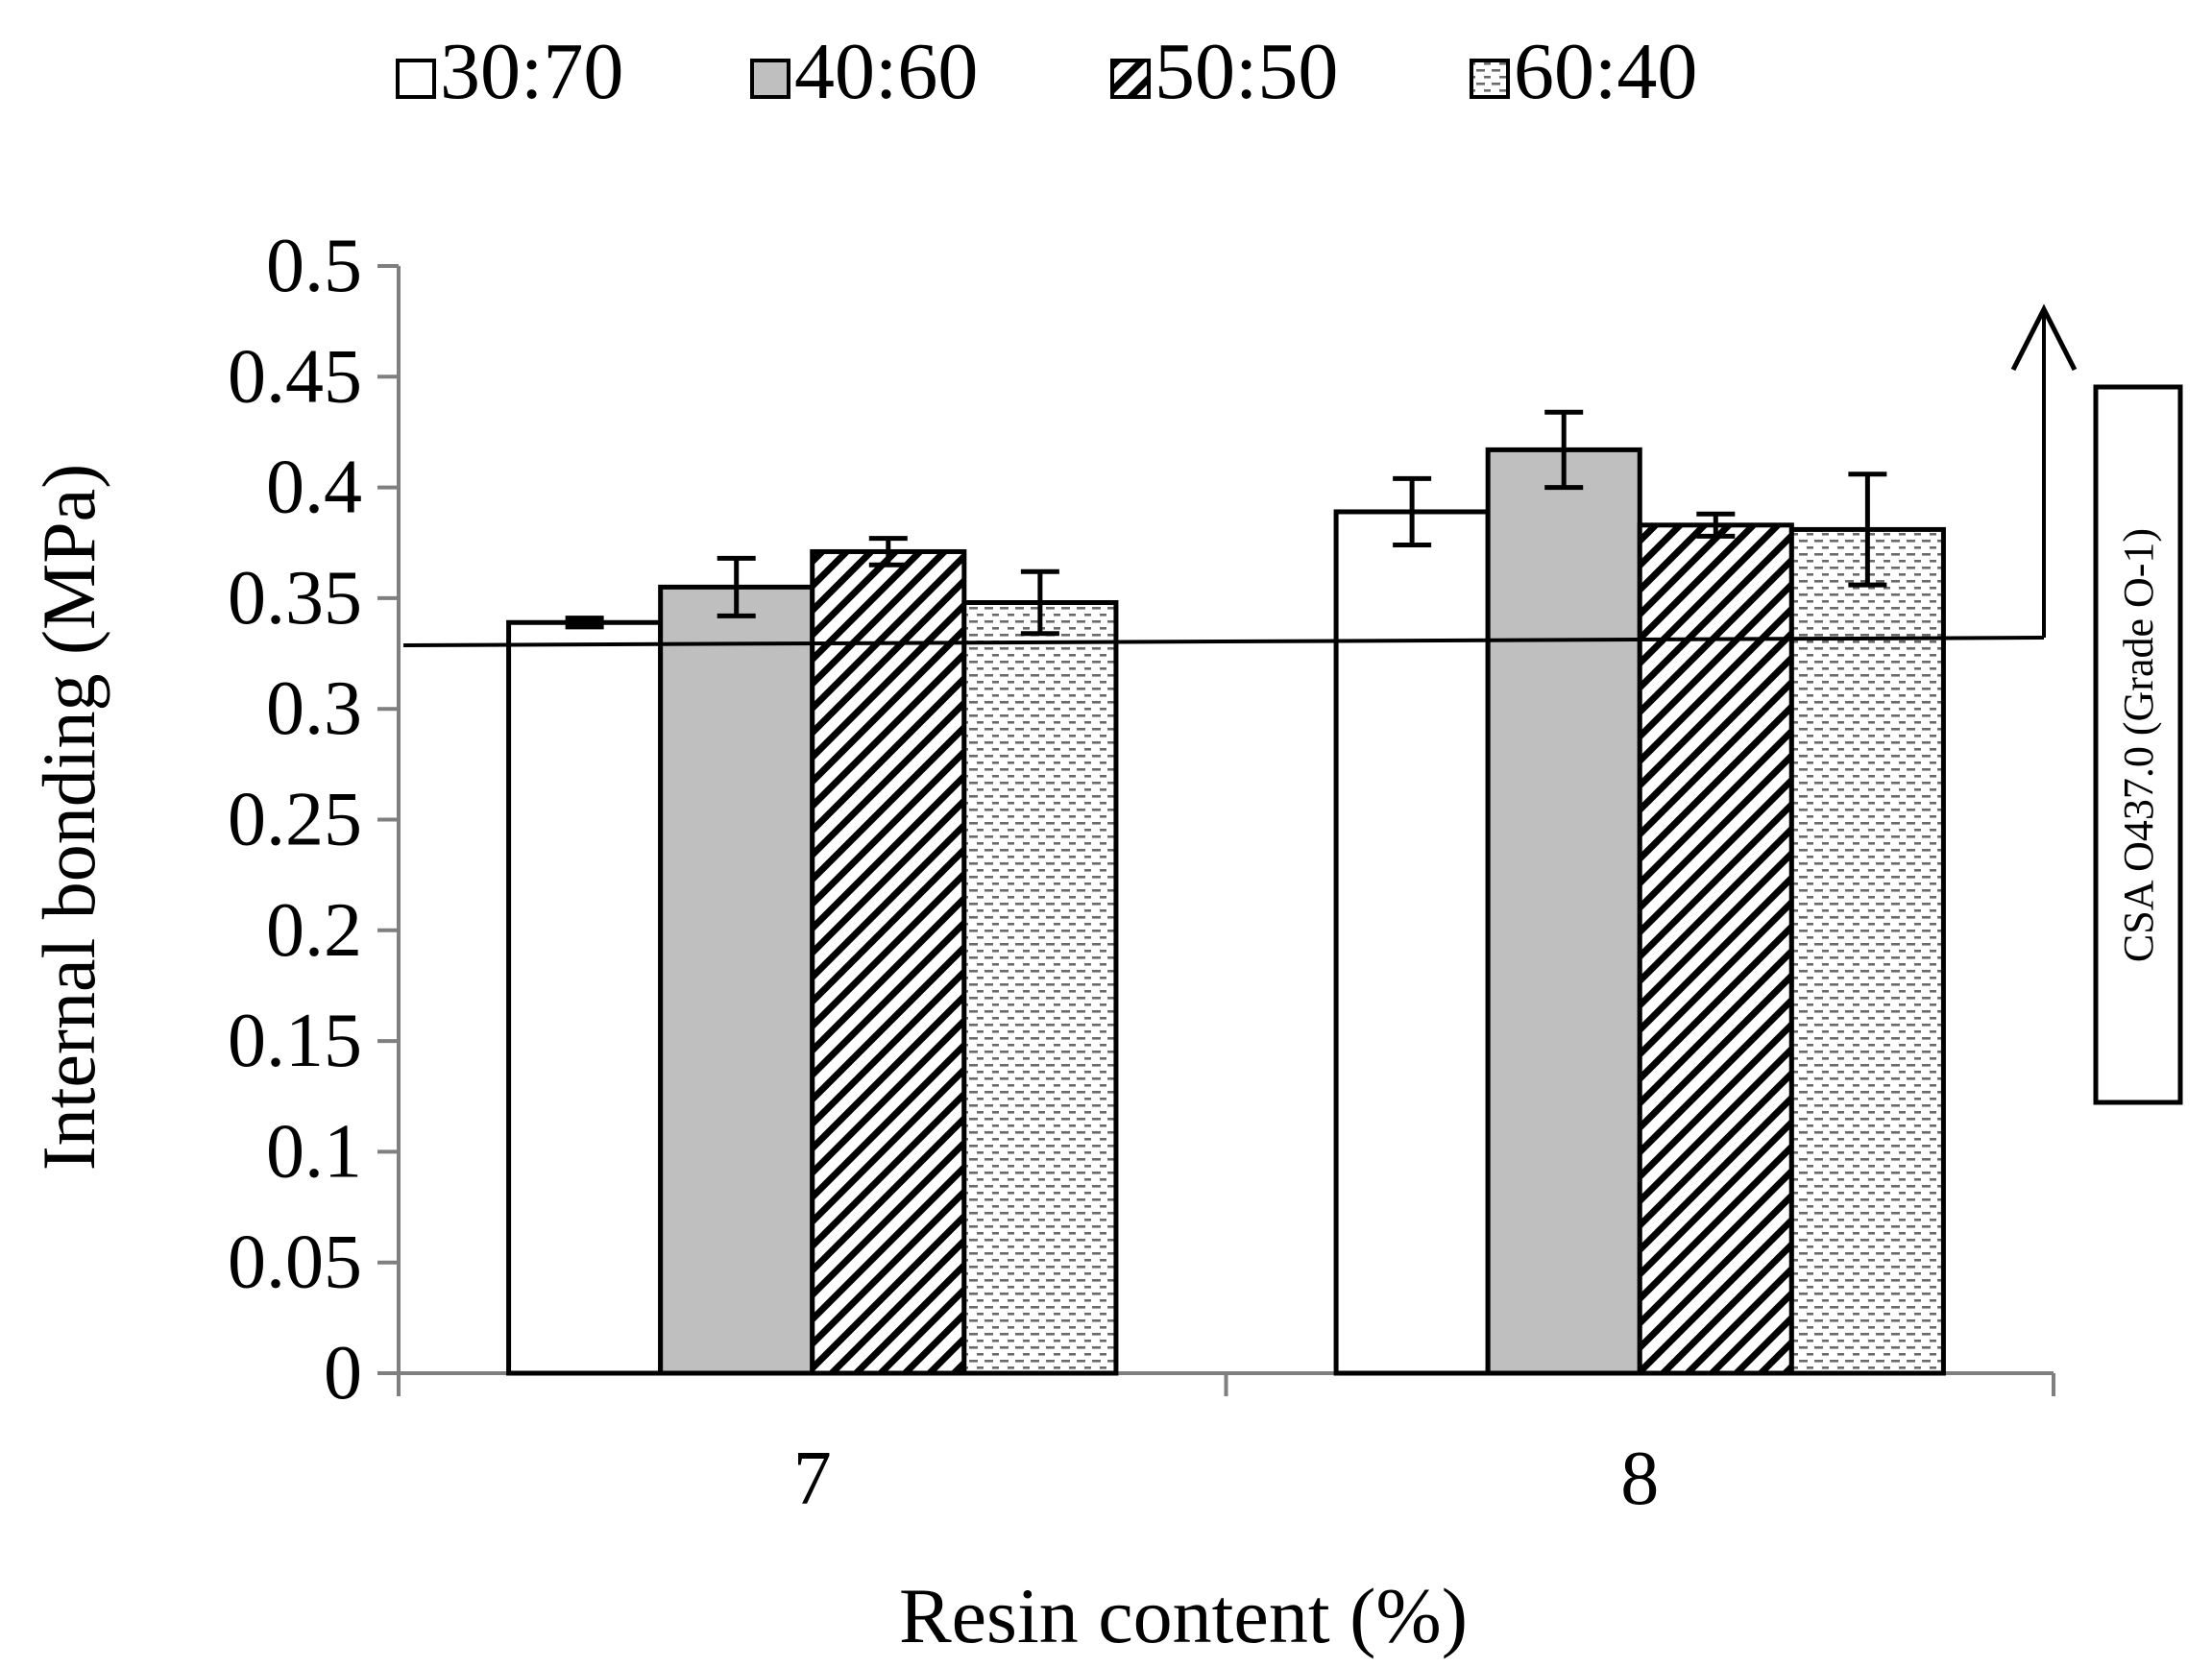 The image size is (2212, 1668). What do you see at coordinates (314, 708) in the screenshot?
I see `y-tick-label: 0.3` at bounding box center [314, 708].